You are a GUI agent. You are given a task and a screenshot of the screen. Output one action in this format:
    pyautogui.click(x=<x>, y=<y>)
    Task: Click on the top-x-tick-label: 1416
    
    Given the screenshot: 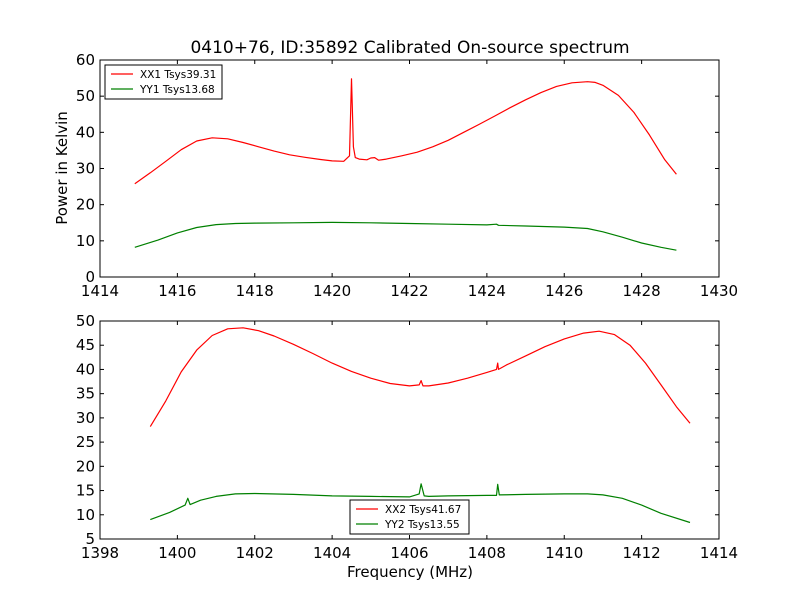 What is the action you would take?
    pyautogui.click(x=177, y=291)
    